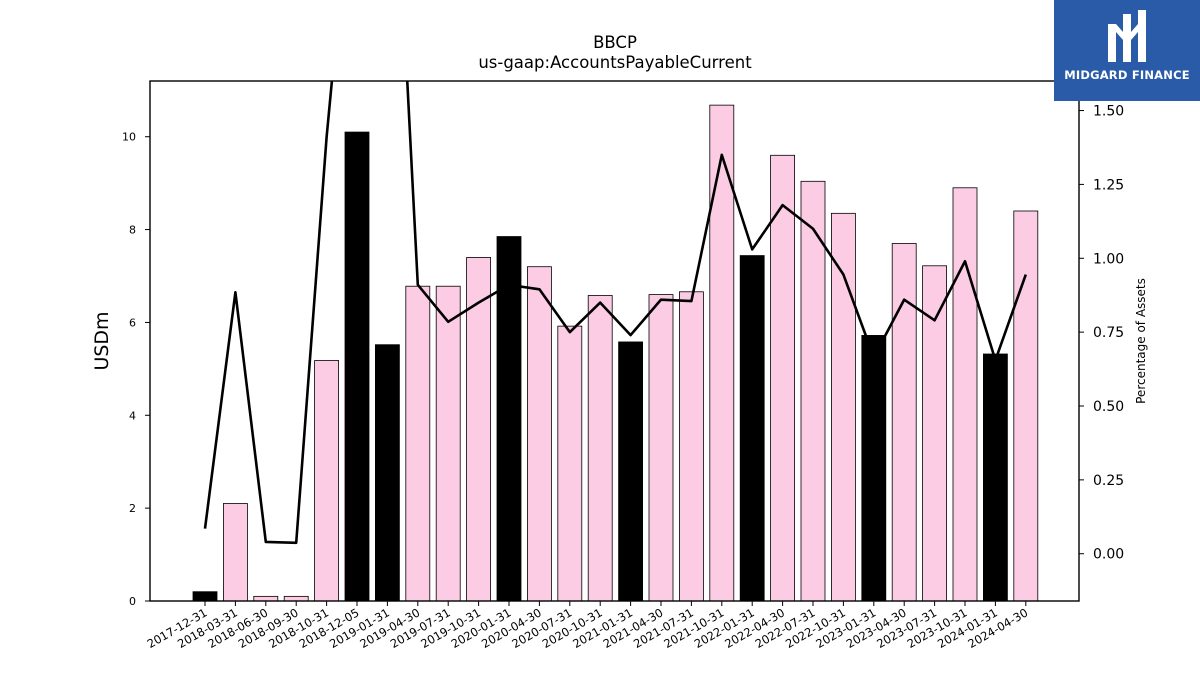 The image size is (1200, 675). I want to click on y2-tick-label: 1.25, so click(1108, 185).